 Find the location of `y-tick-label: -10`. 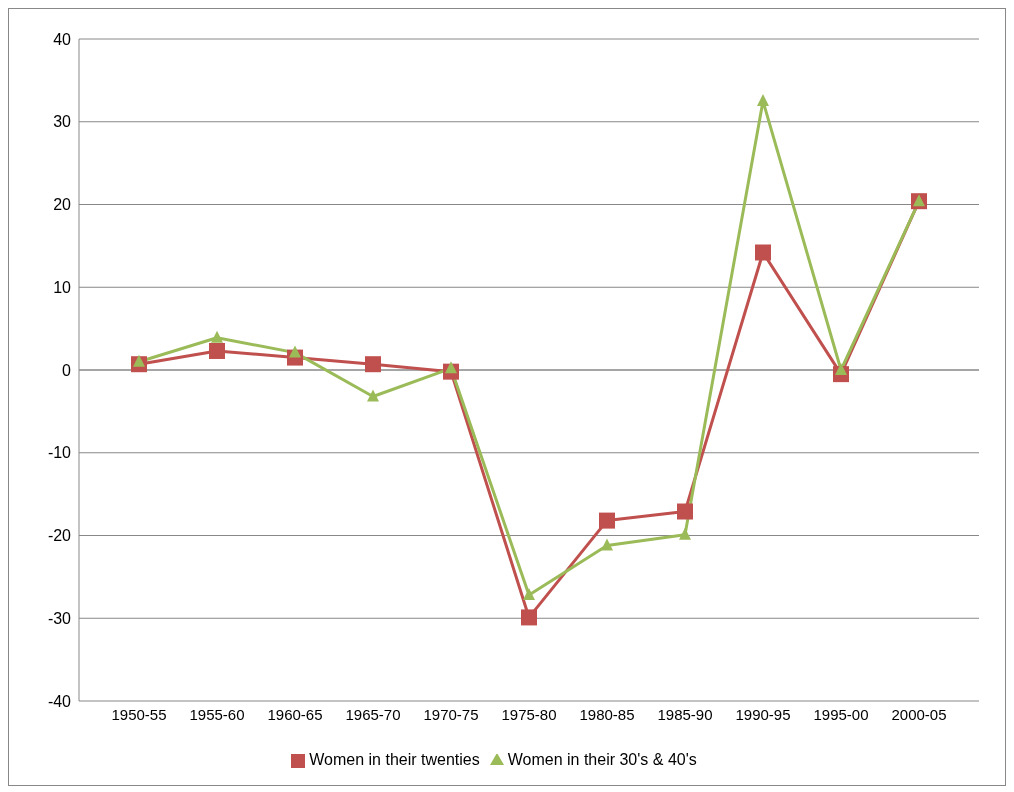

y-tick-label: -10 is located at coordinates (59, 453).